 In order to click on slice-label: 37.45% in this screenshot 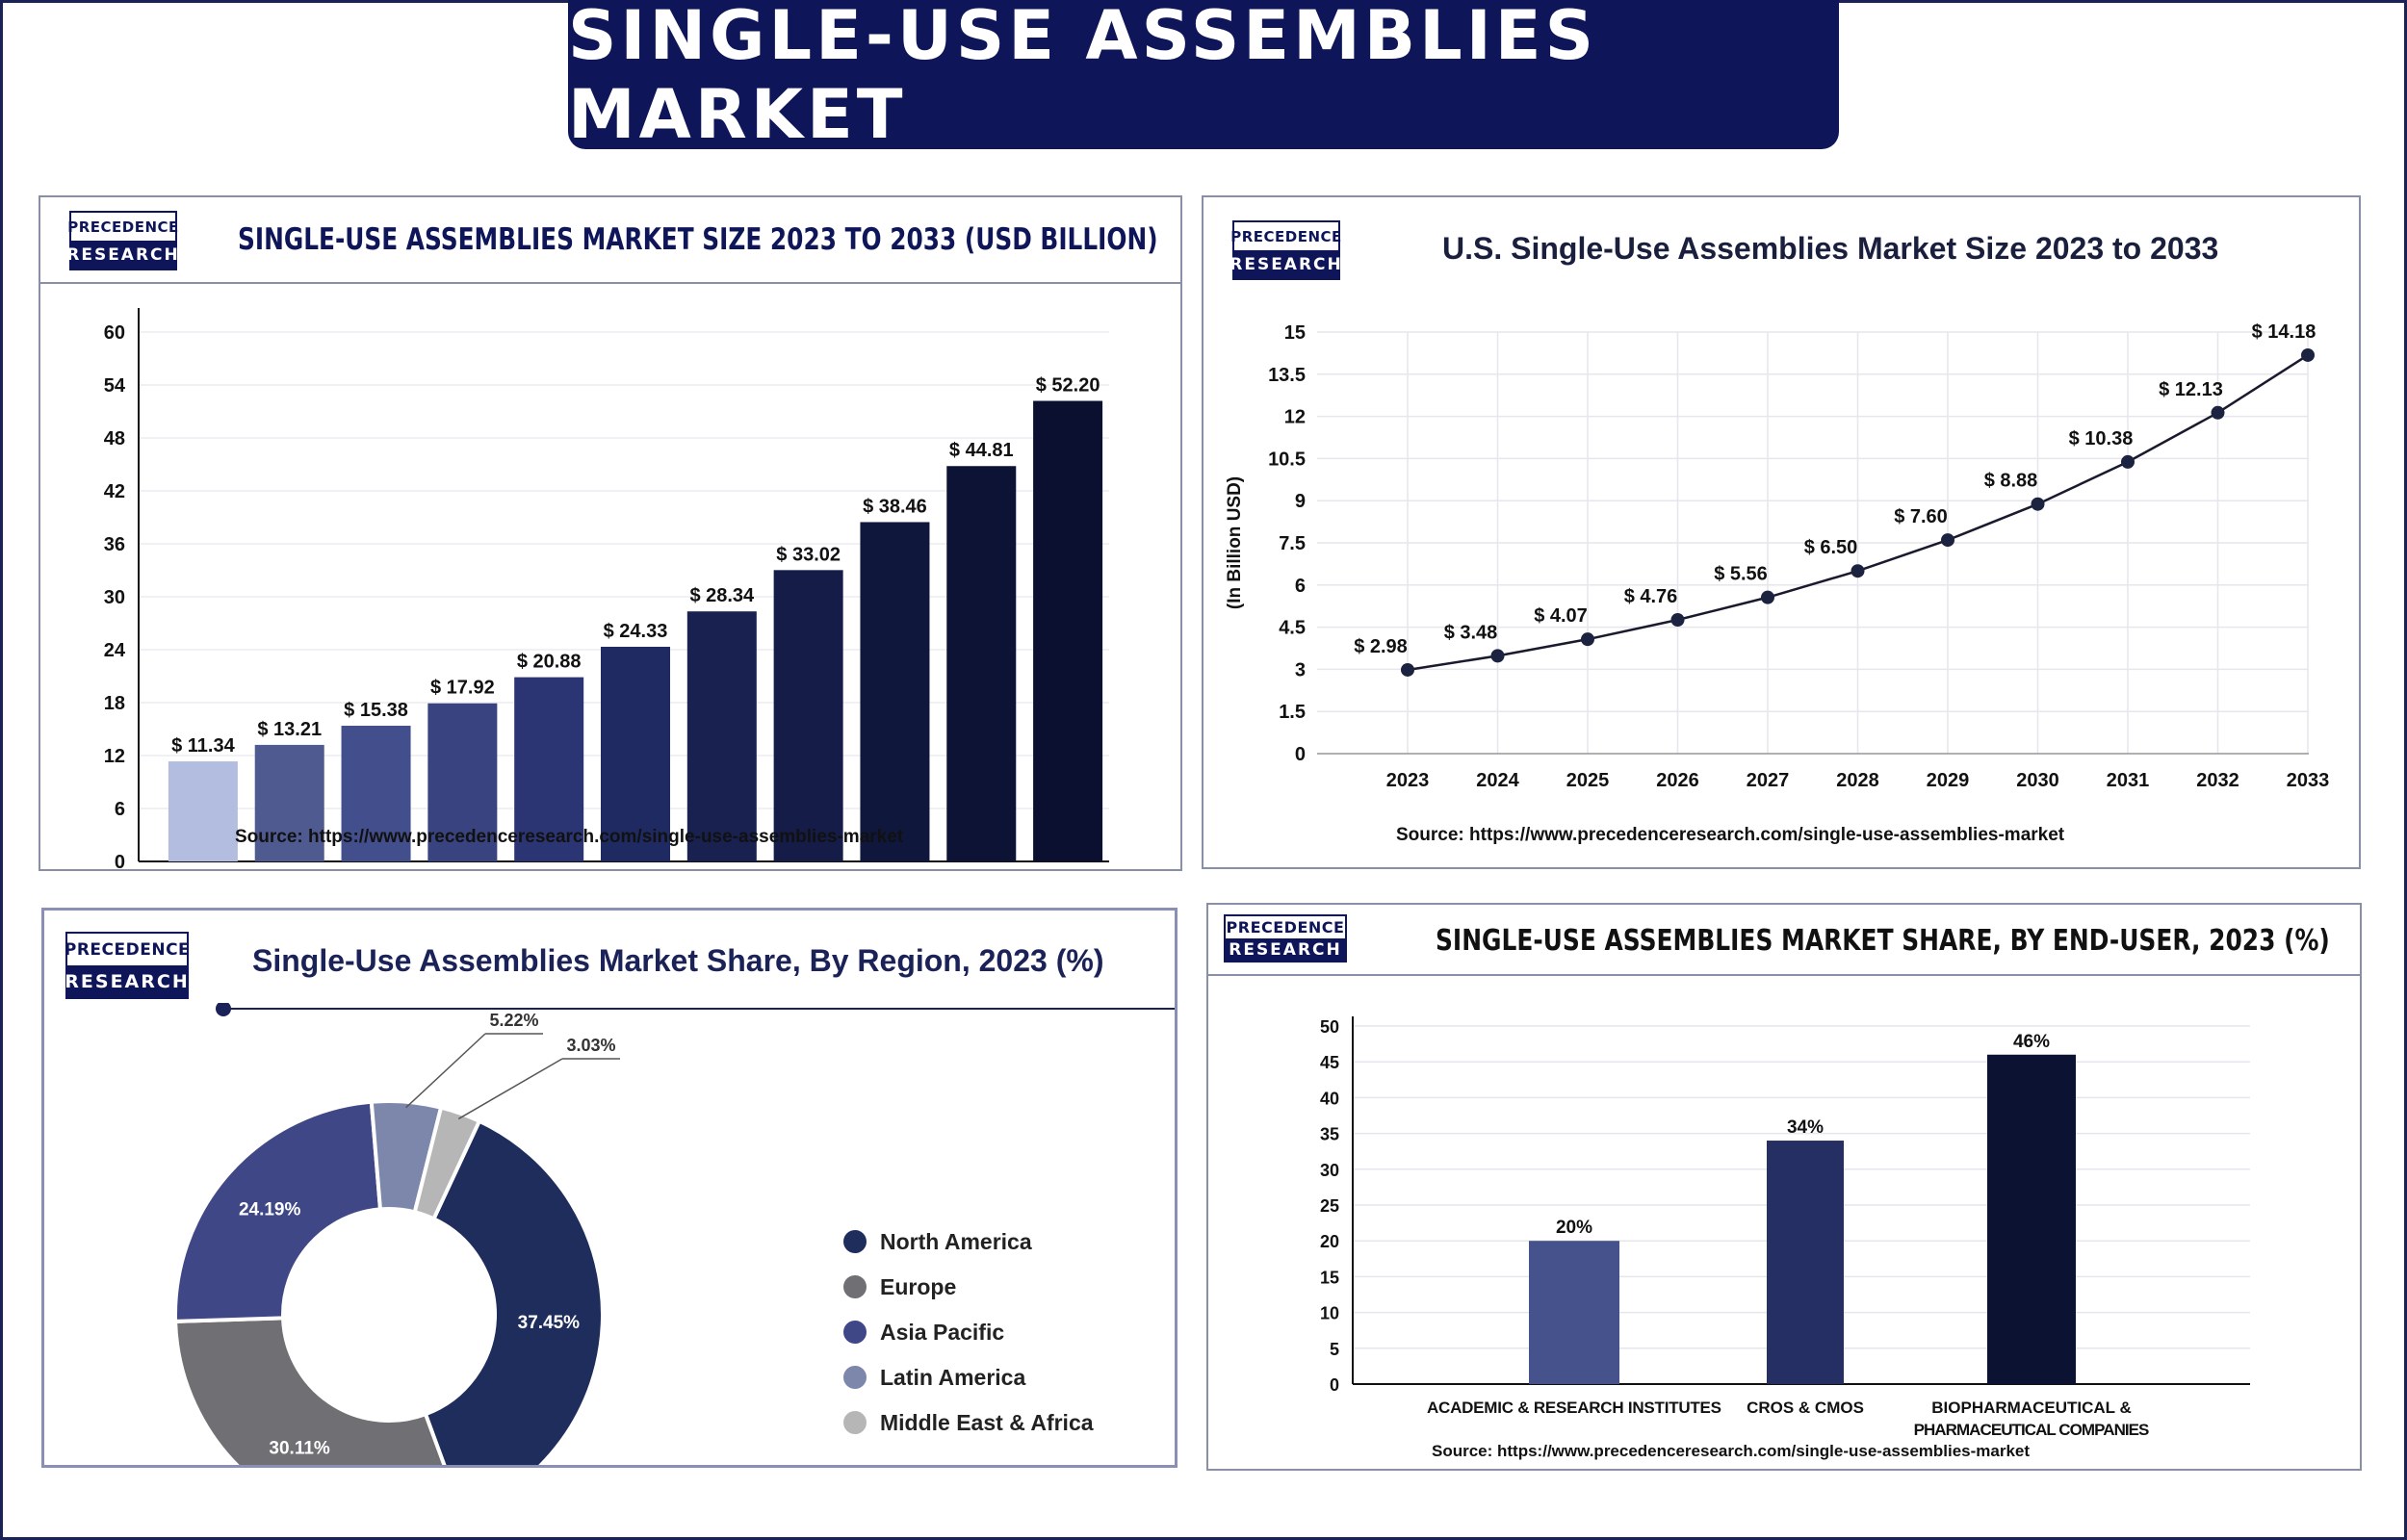, I will do `click(549, 1323)`.